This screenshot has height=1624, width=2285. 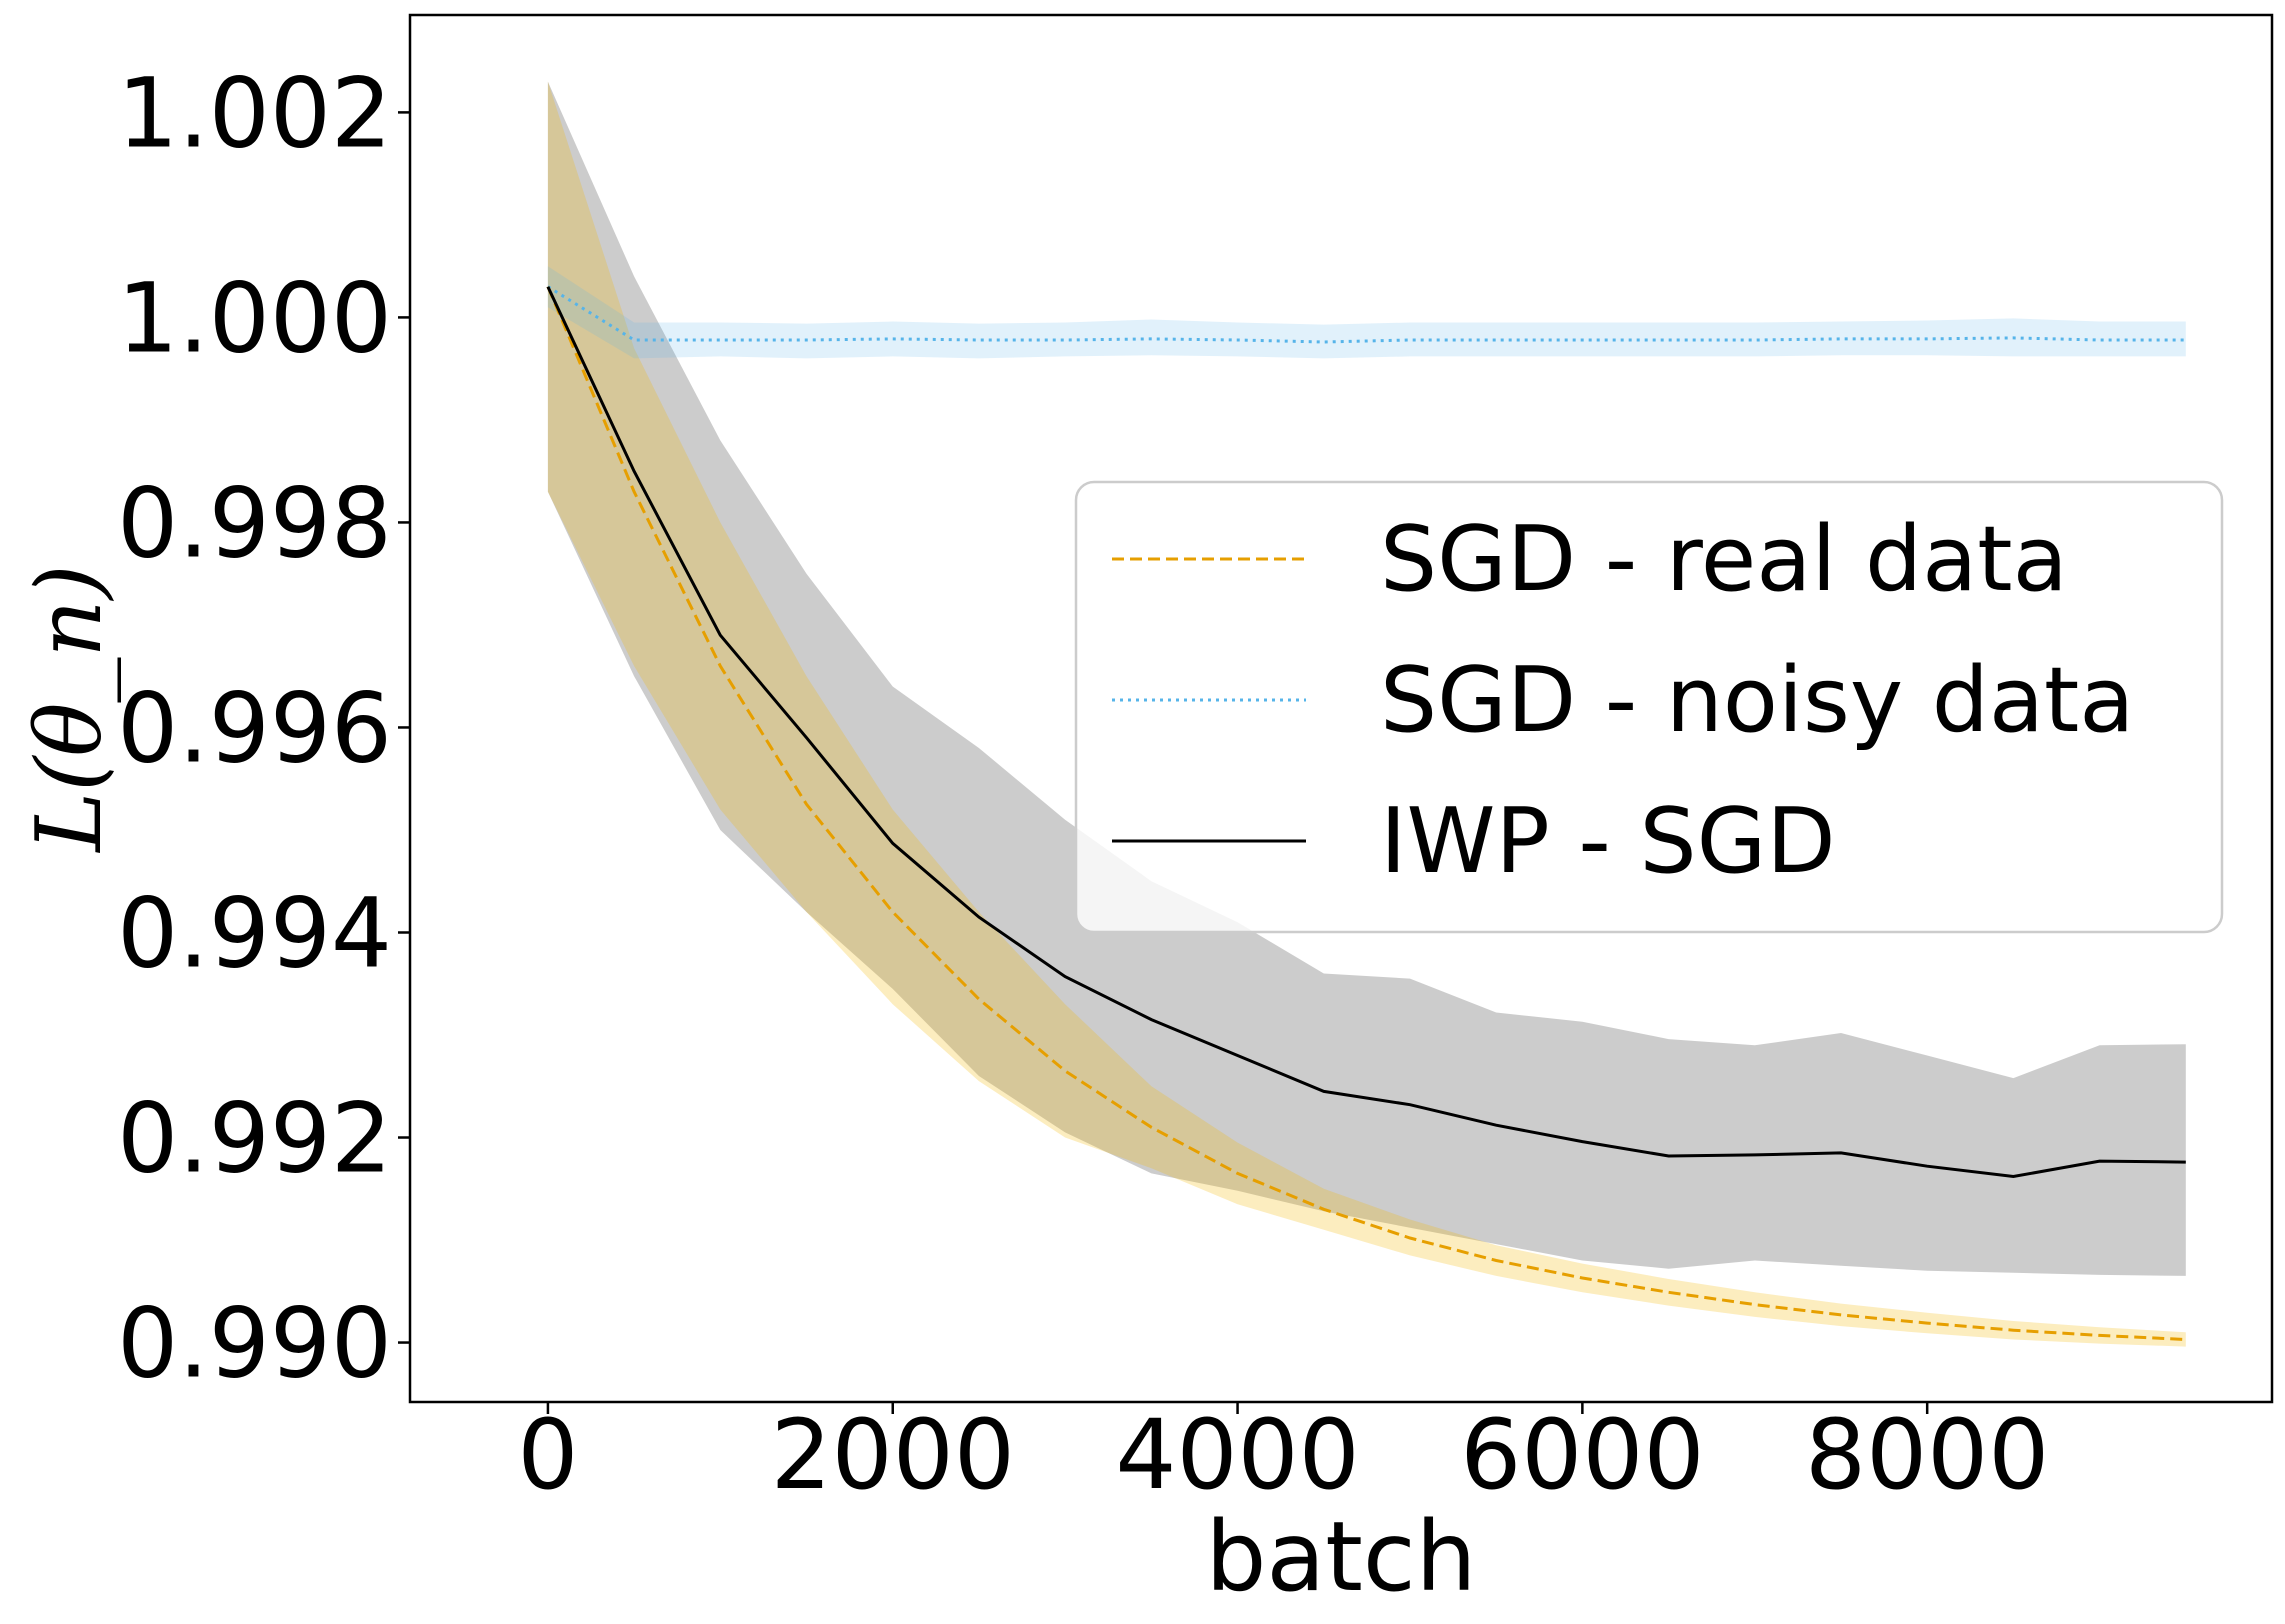 What do you see at coordinates (547, 1455) in the screenshot?
I see `x-tick-label: 0` at bounding box center [547, 1455].